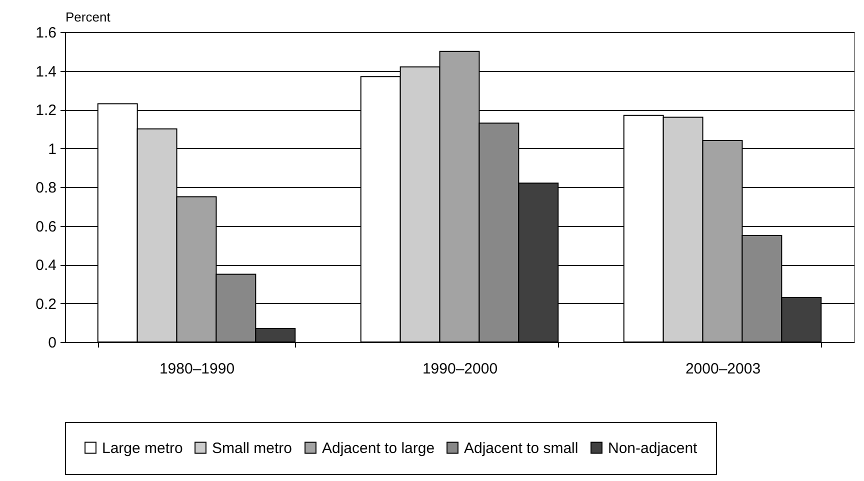 Image resolution: width=864 pixels, height=481 pixels. What do you see at coordinates (378, 448) in the screenshot?
I see `legend-label: Adjacent to large` at bounding box center [378, 448].